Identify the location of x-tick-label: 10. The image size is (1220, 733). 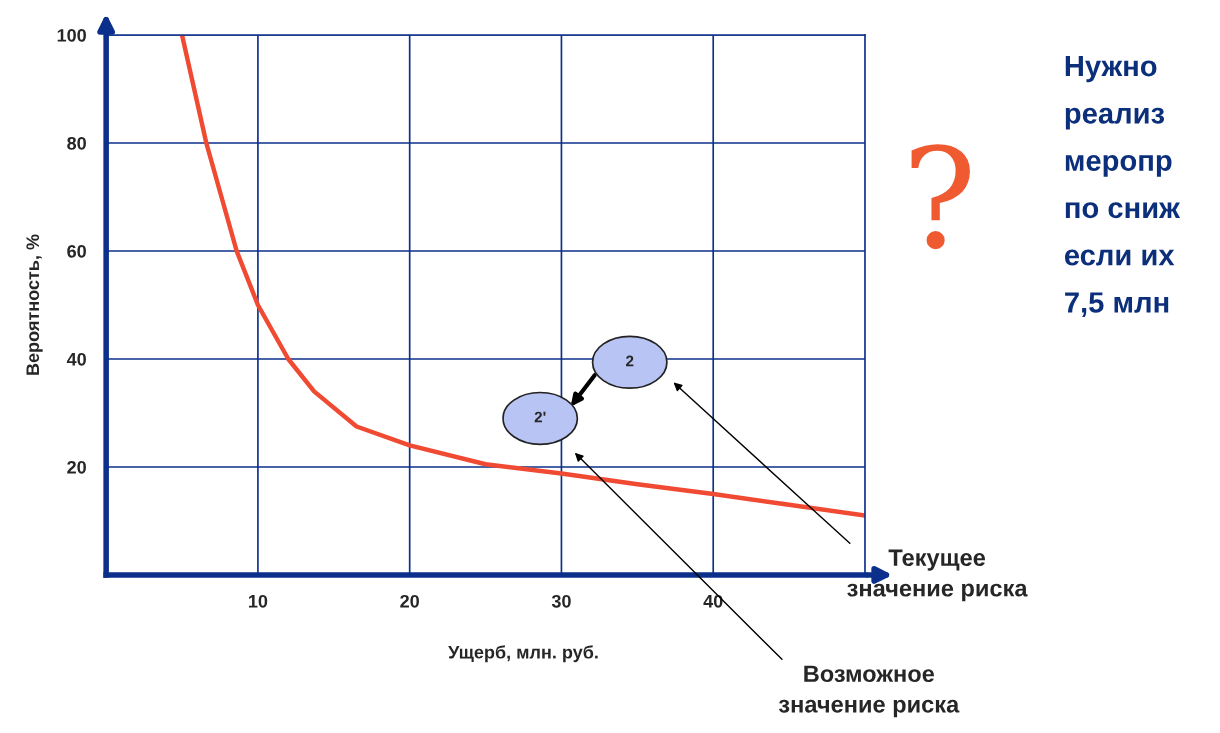
(258, 601).